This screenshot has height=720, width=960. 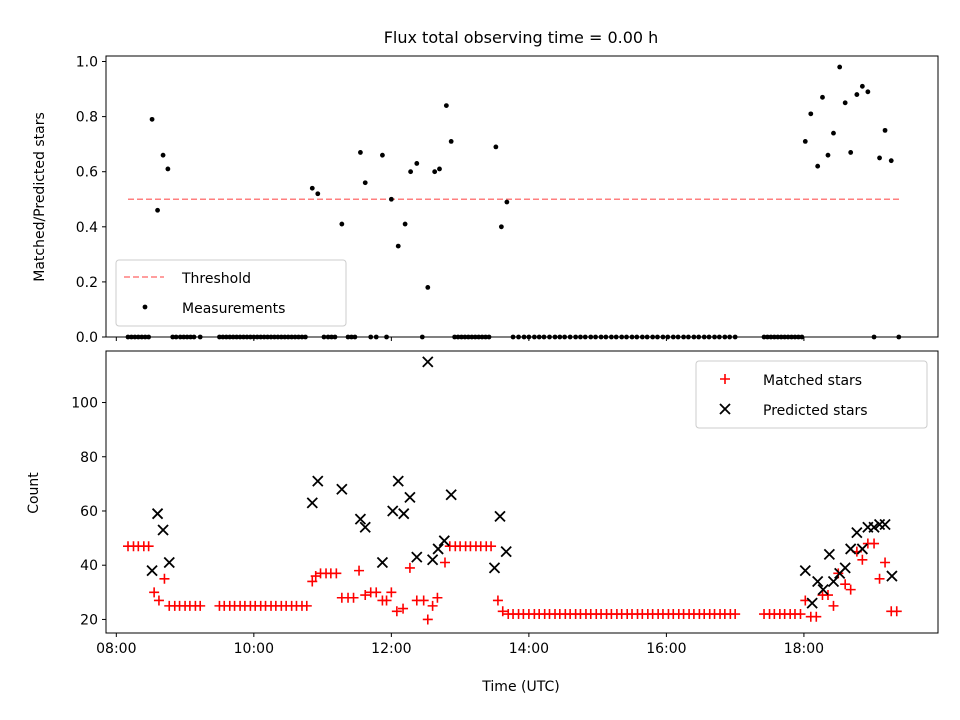 I want to click on count-x-tick-label: 12:00, so click(x=391, y=649).